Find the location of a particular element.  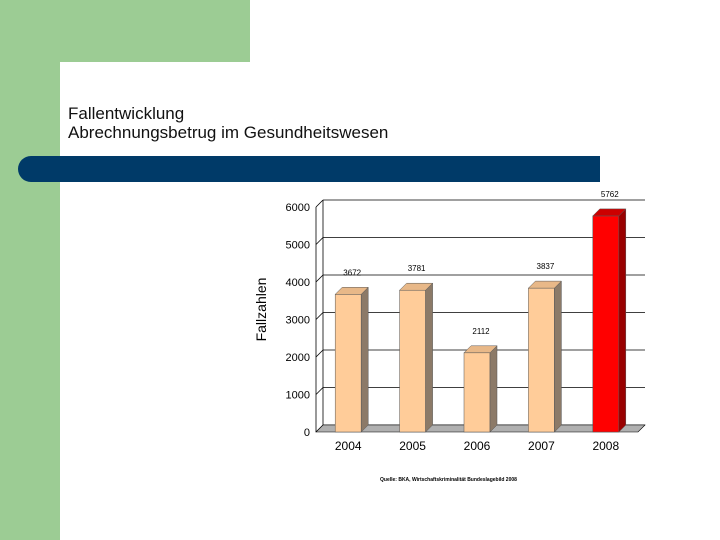

data-label: 3672 is located at coordinates (352, 272).